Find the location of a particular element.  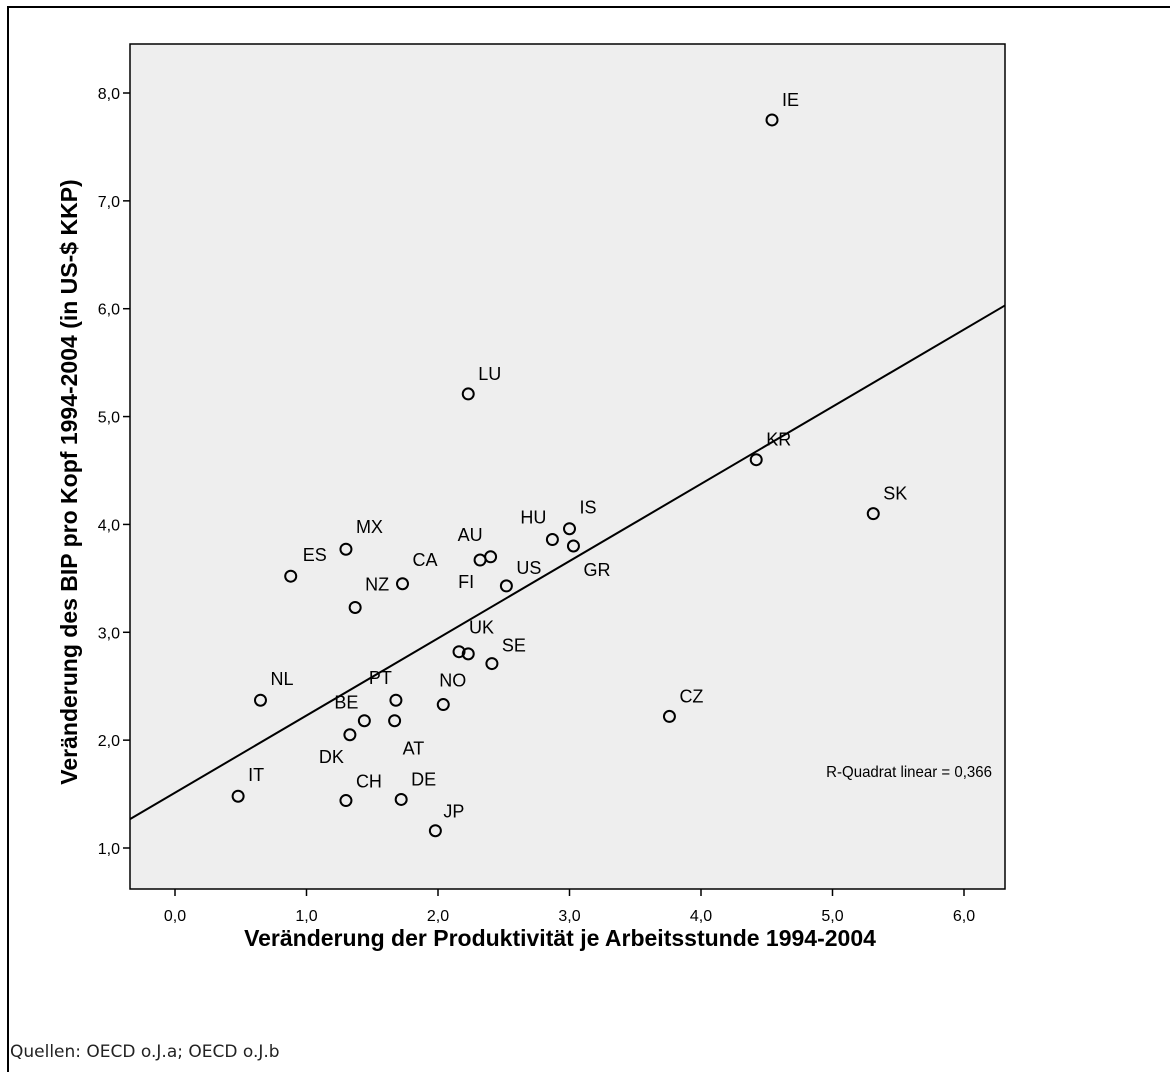

point-label-se: SE is located at coordinates (514, 646).